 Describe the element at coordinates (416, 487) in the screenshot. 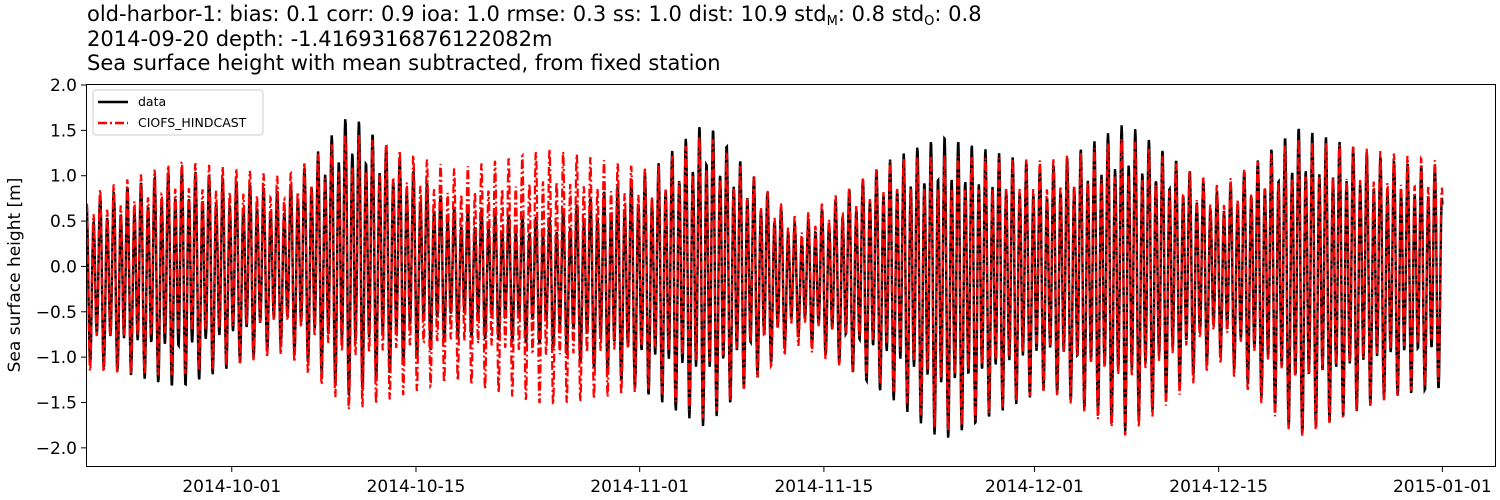

I see `x-tick-label: 2014-10-15` at that location.